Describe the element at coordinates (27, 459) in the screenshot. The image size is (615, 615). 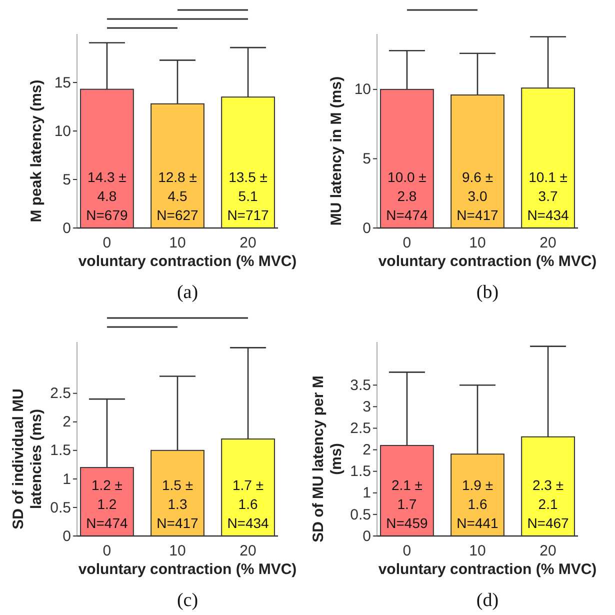
I see `y-axis-title: SD of individual MU latencies (ms)` at that location.